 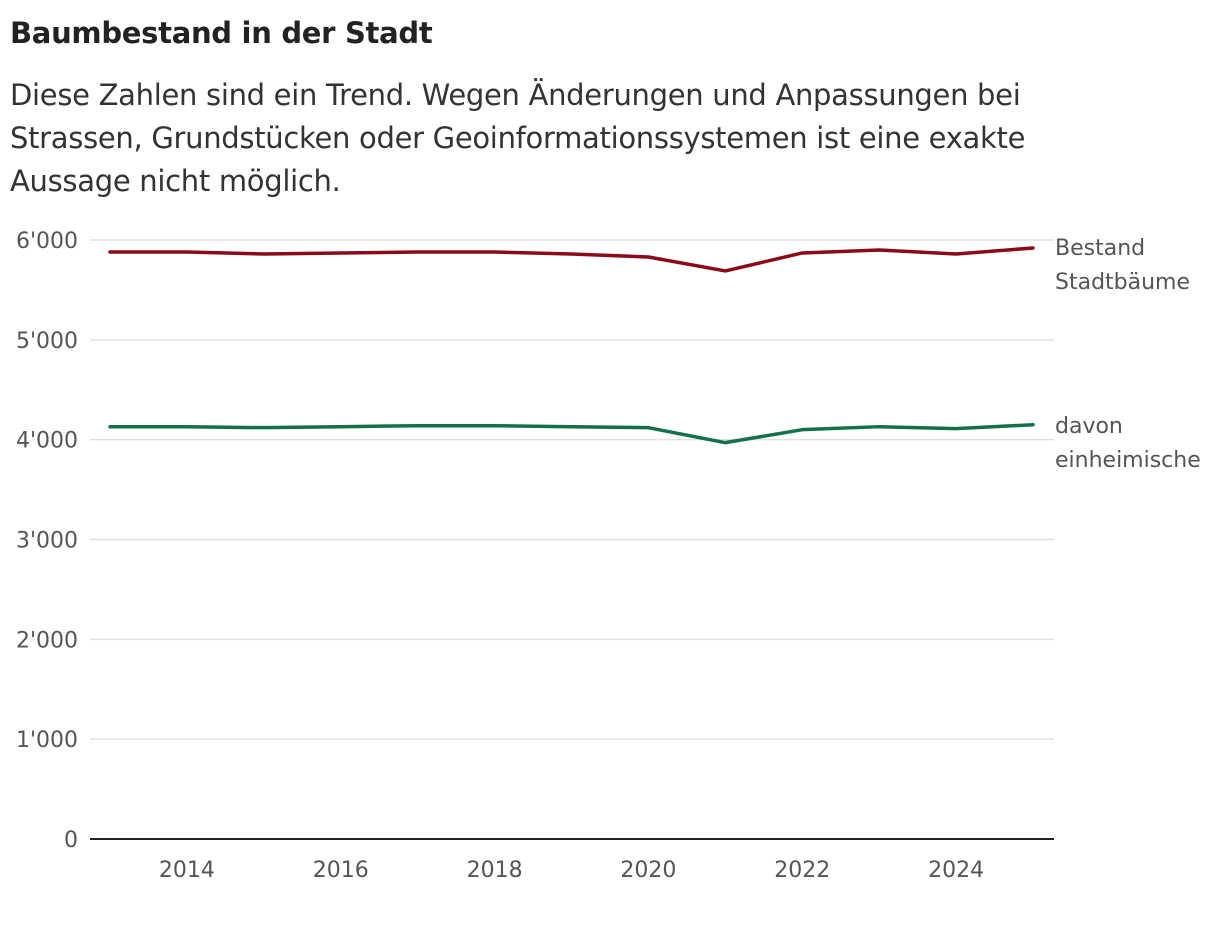 What do you see at coordinates (47, 740) in the screenshot?
I see `y-tick-label: 1'000` at bounding box center [47, 740].